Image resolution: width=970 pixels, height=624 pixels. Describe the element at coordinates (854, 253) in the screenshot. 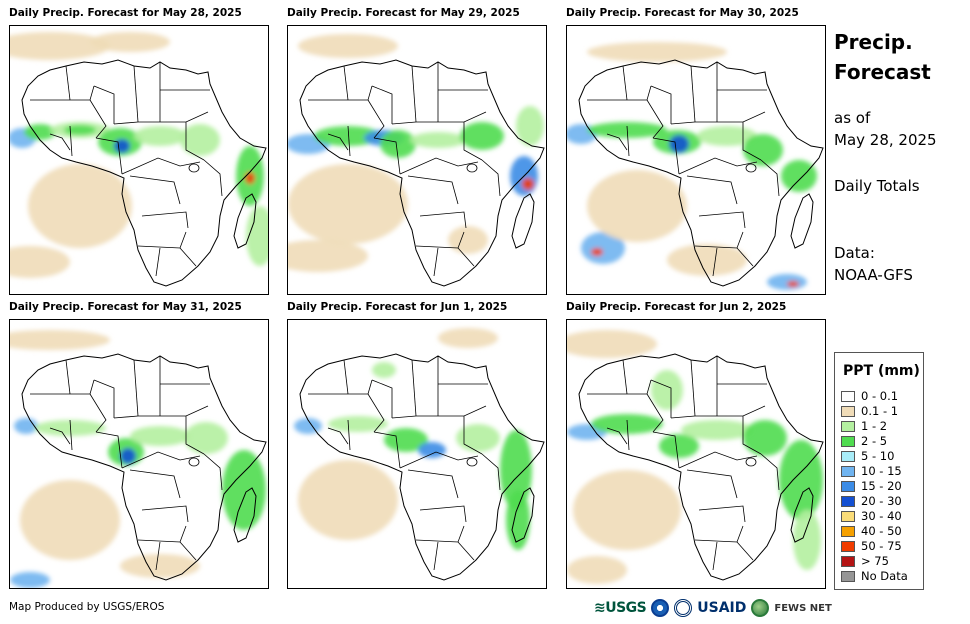

I see `data-label: Data:` at that location.